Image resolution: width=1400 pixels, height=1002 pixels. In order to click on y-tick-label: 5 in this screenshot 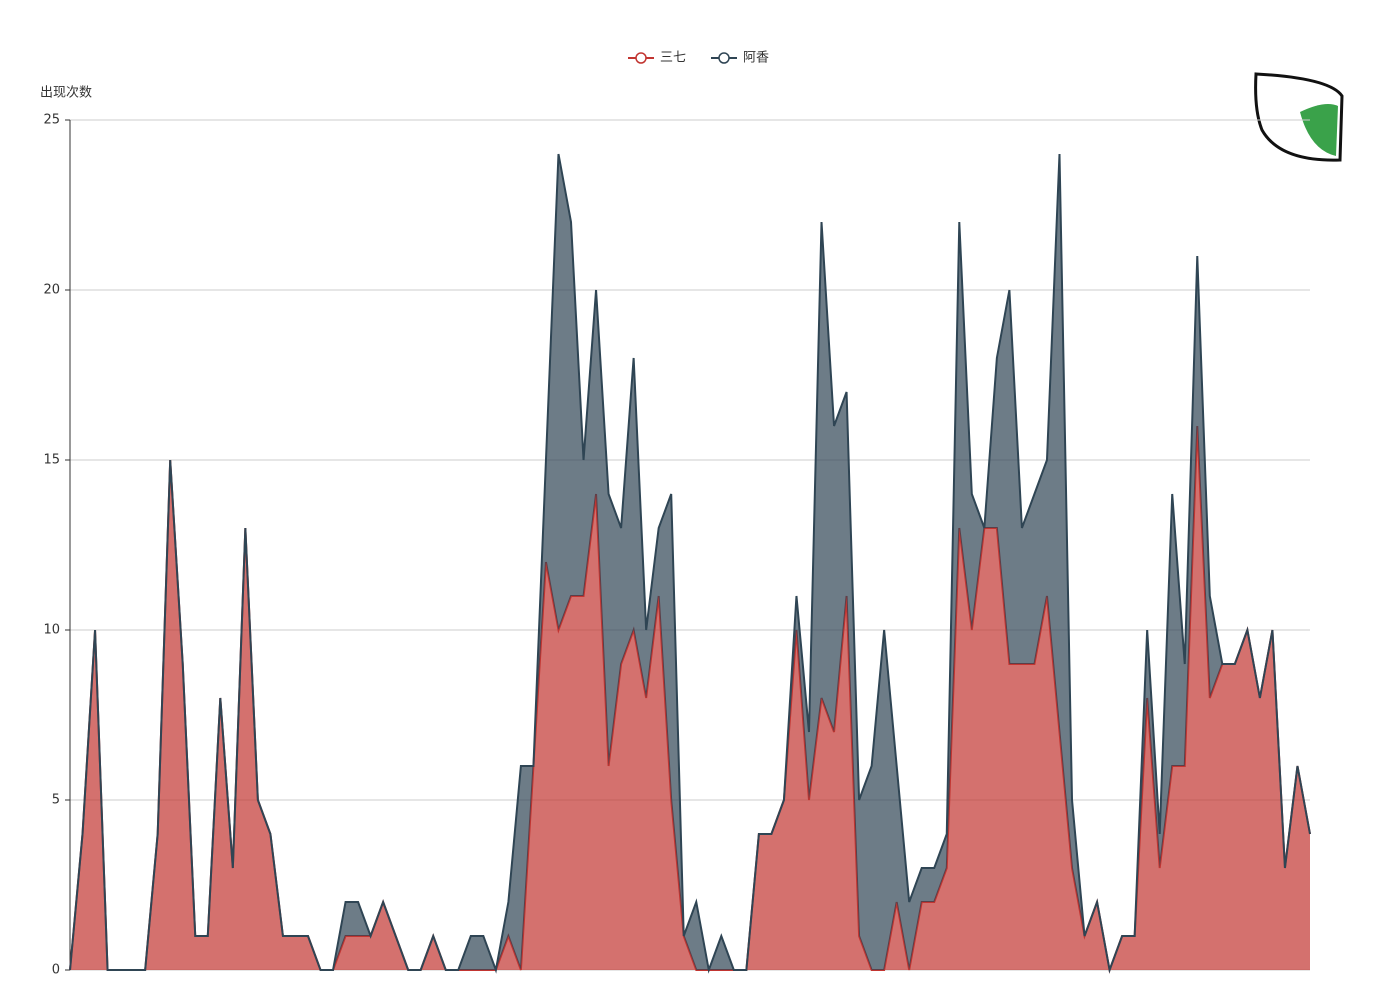, I will do `click(56, 800)`.